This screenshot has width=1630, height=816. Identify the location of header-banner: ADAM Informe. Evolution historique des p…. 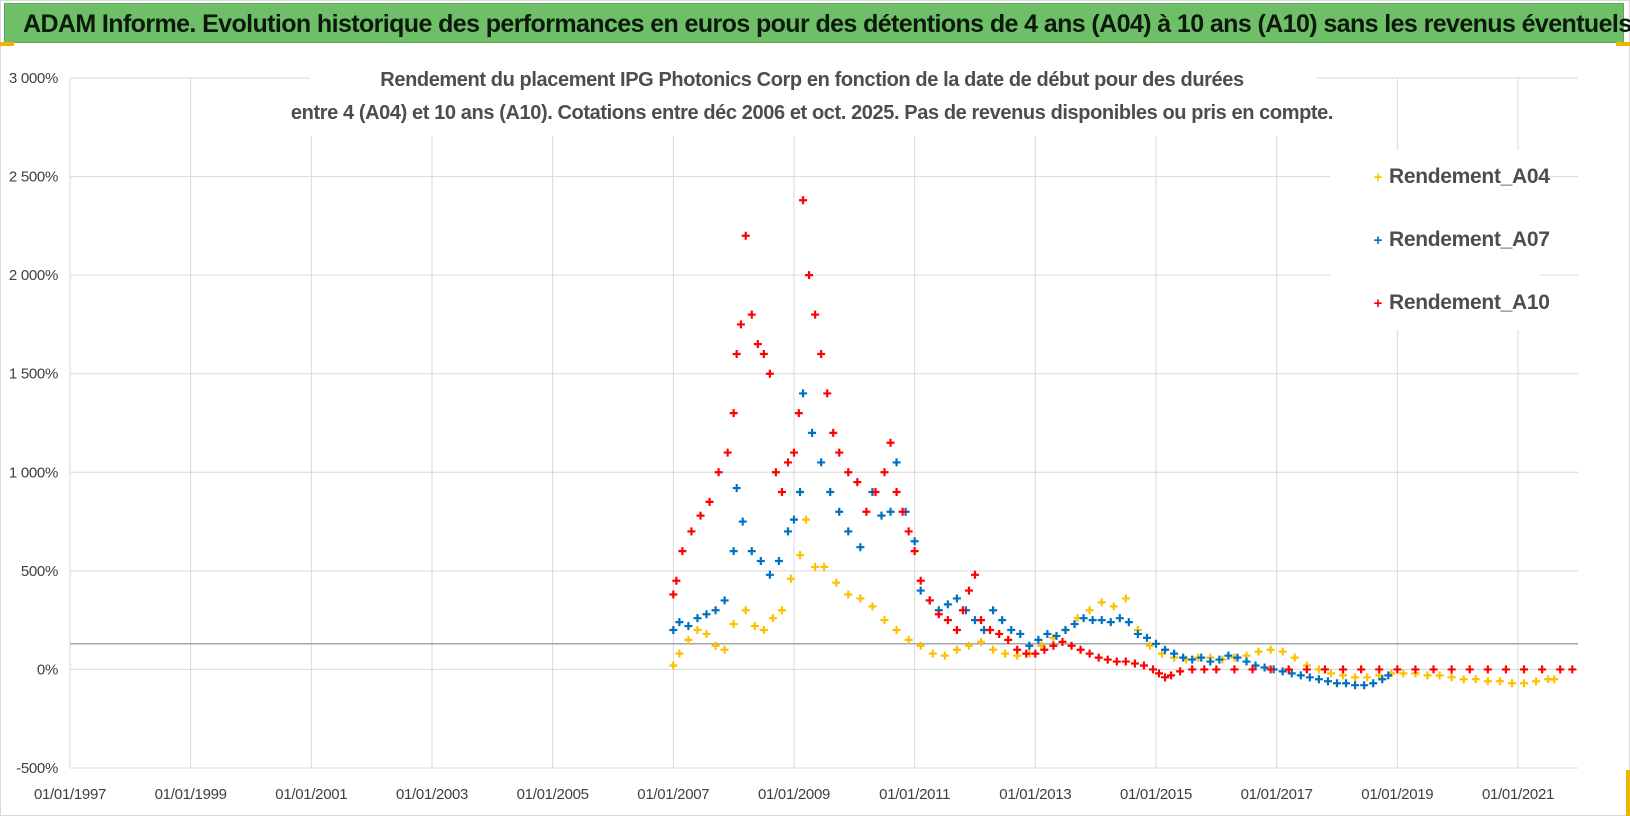
(817, 23).